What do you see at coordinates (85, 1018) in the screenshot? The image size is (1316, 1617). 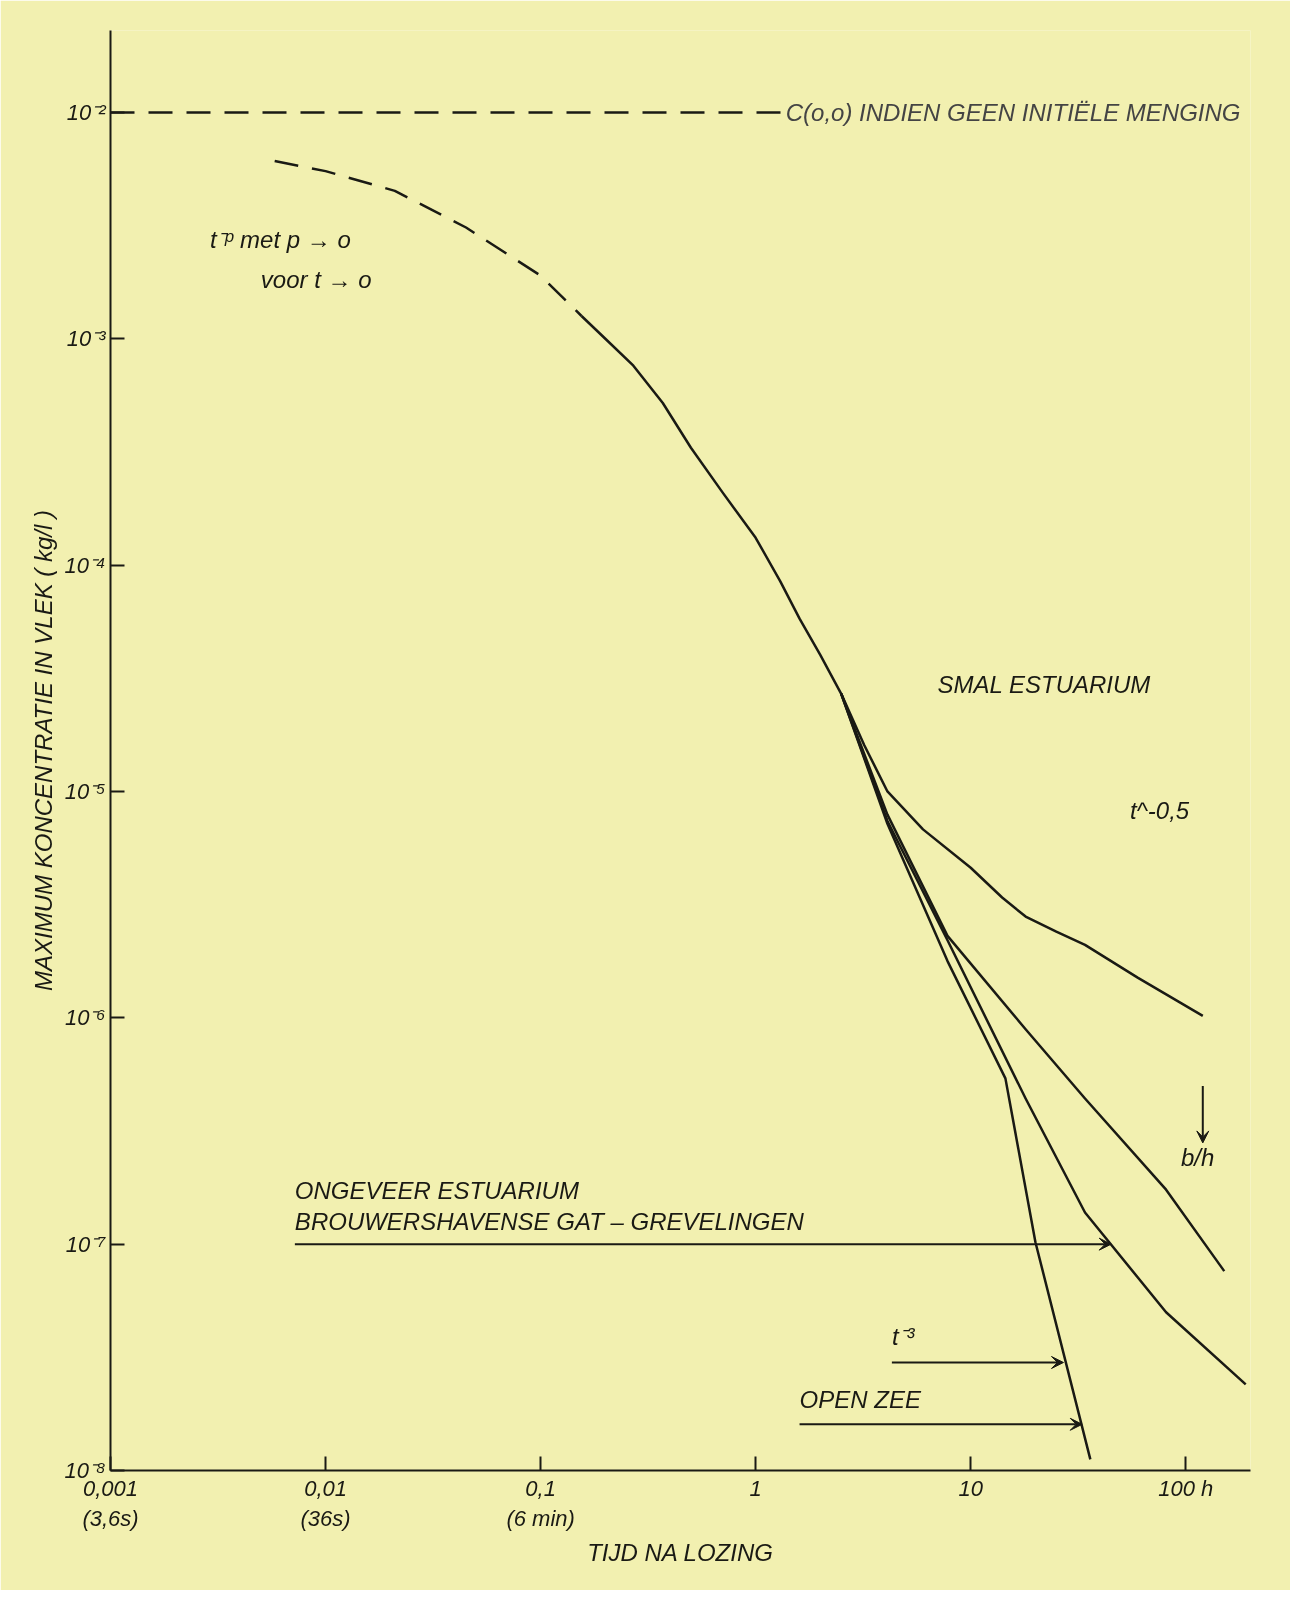 I see `y-tick-label: 10⁻⁶` at bounding box center [85, 1018].